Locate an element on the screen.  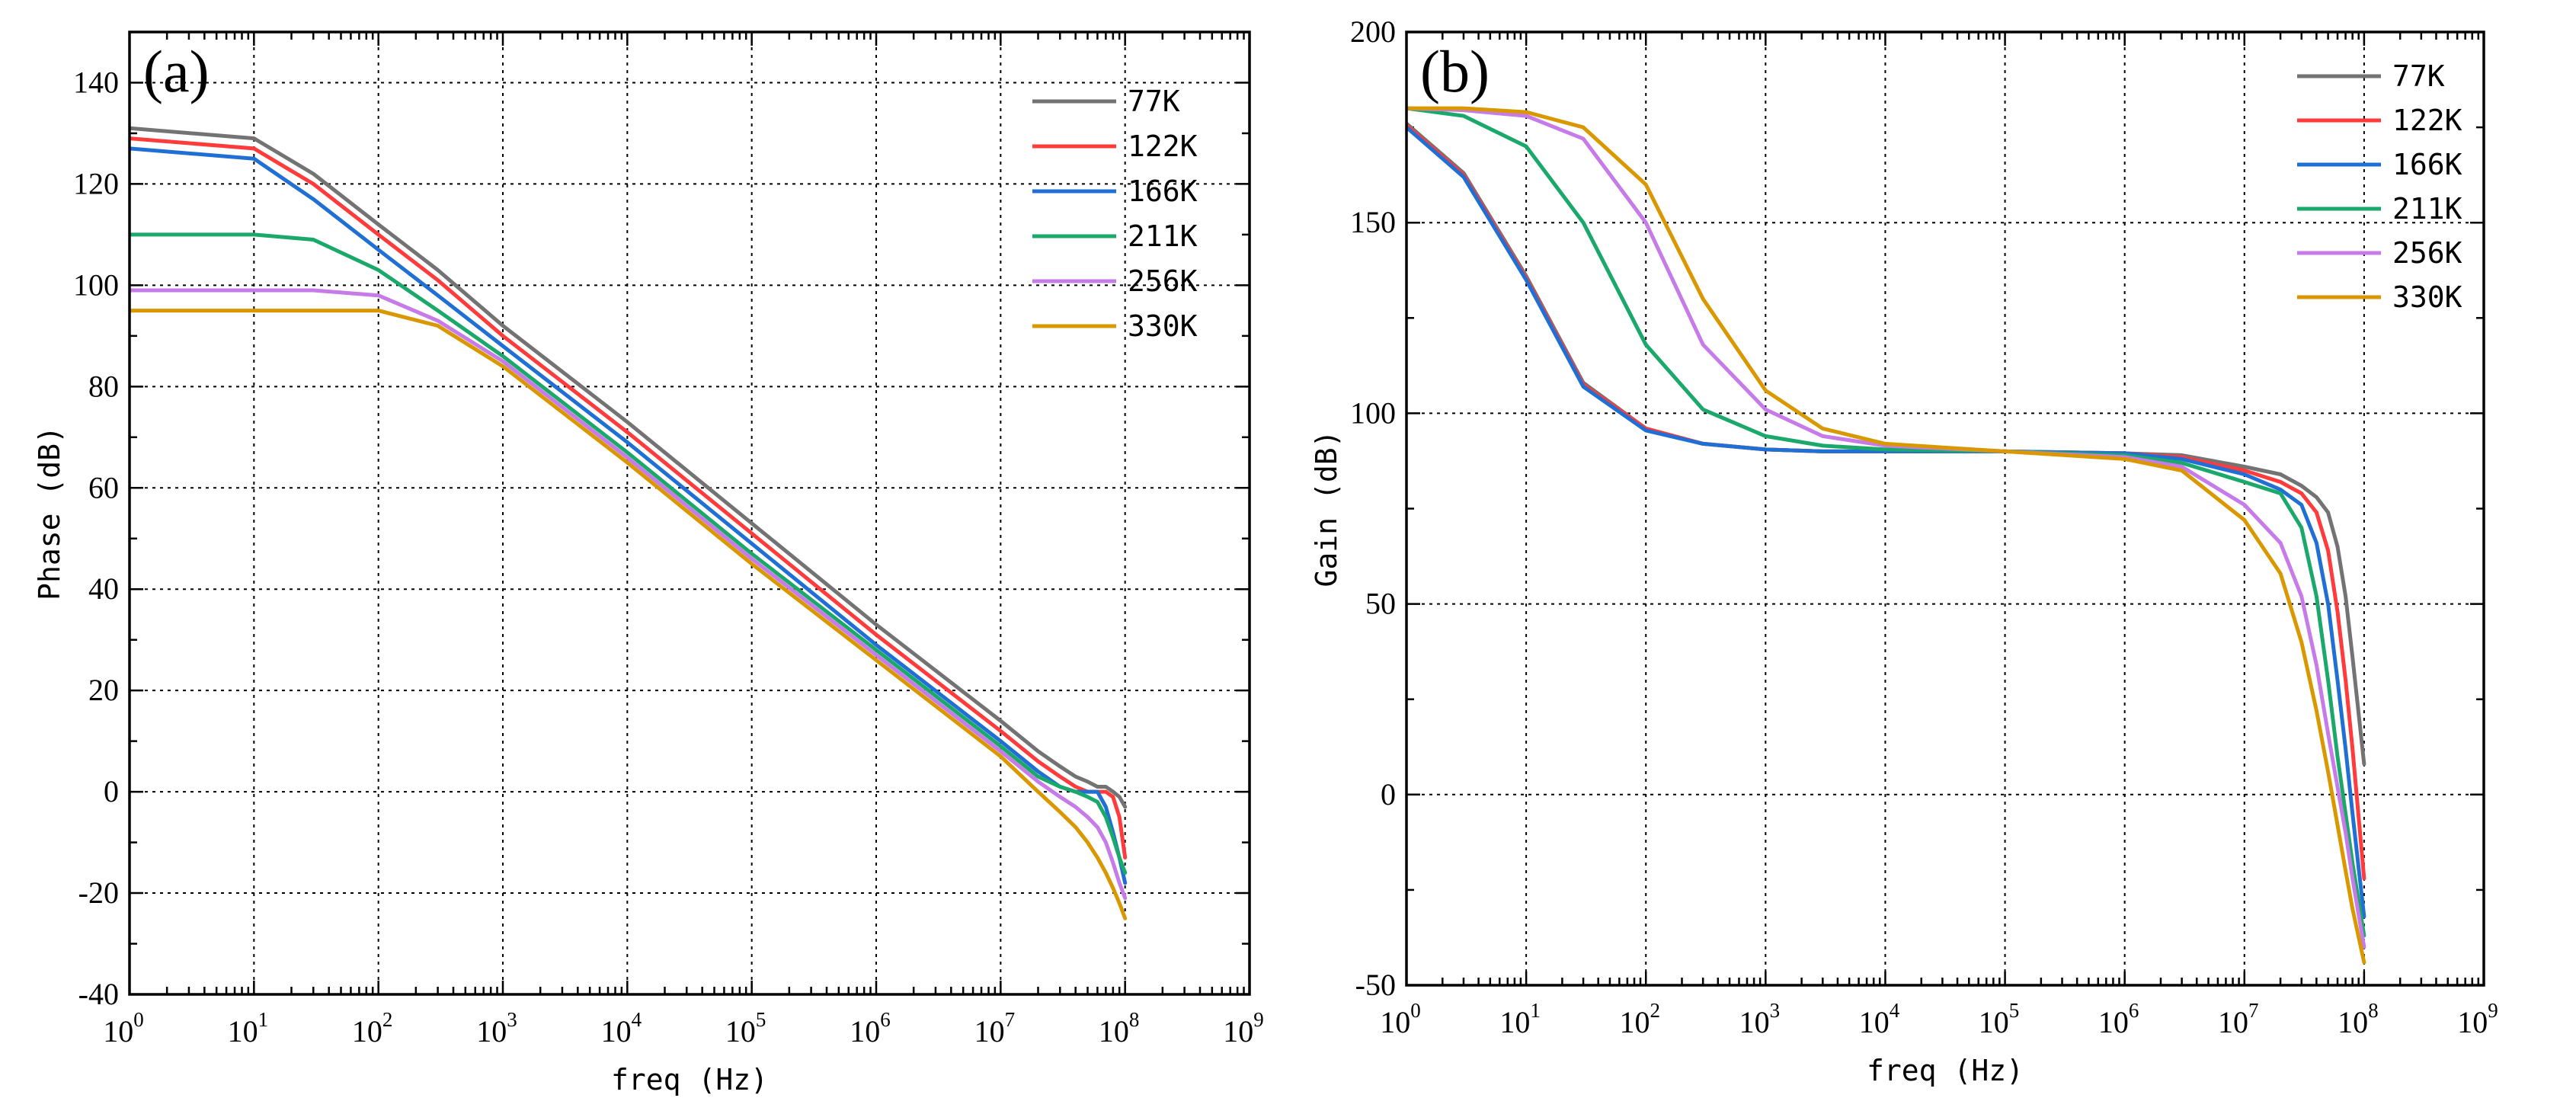
y-tick-label: 150 is located at coordinates (1373, 222).